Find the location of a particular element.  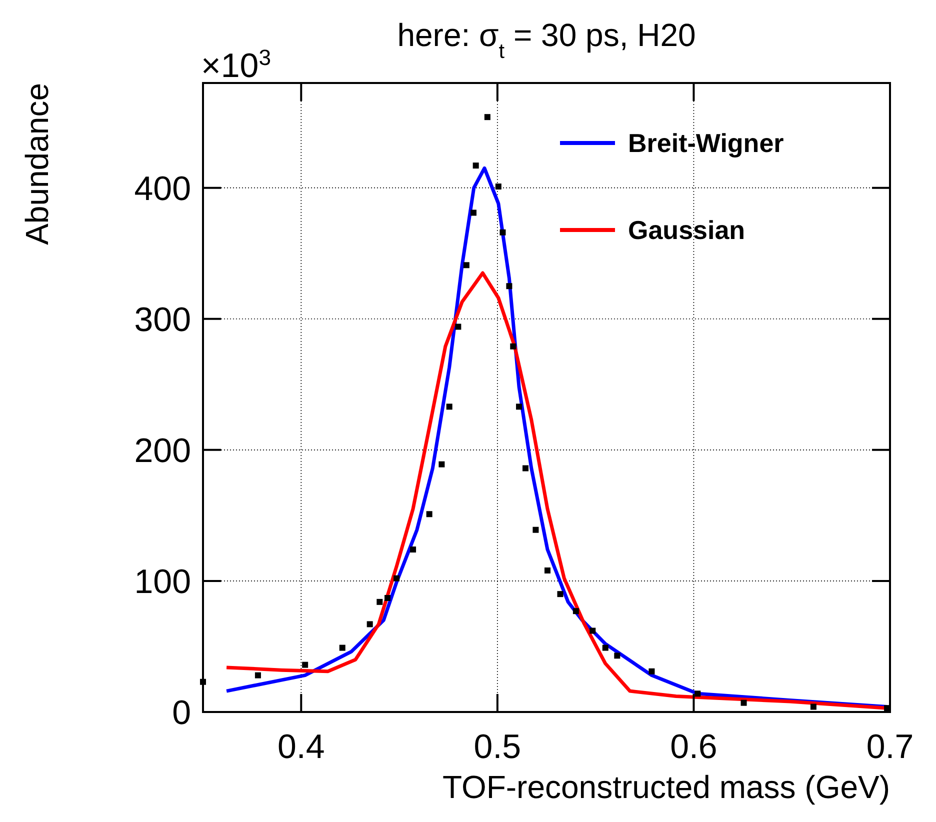

x-tick-label: 0.5 is located at coordinates (498, 747).